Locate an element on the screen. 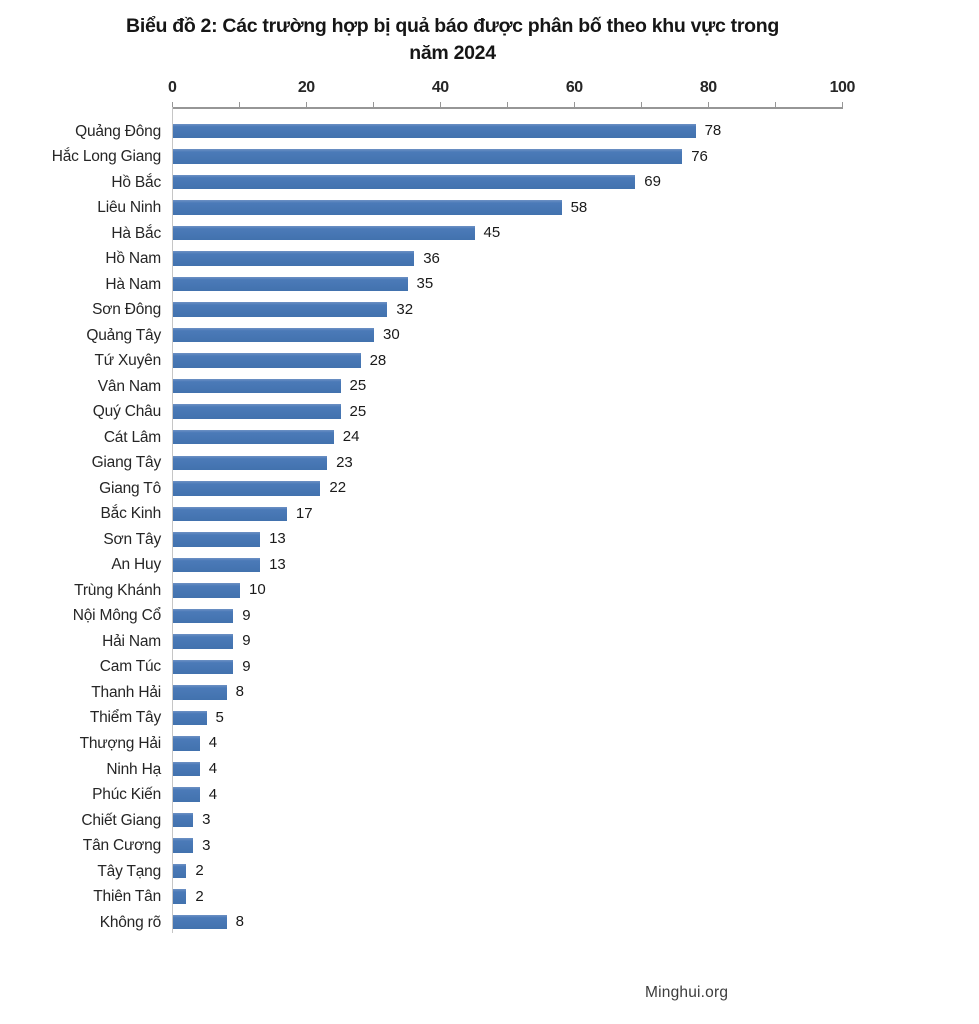 The width and height of the screenshot is (979, 1024). source-credit: Minghui.org is located at coordinates (687, 992).